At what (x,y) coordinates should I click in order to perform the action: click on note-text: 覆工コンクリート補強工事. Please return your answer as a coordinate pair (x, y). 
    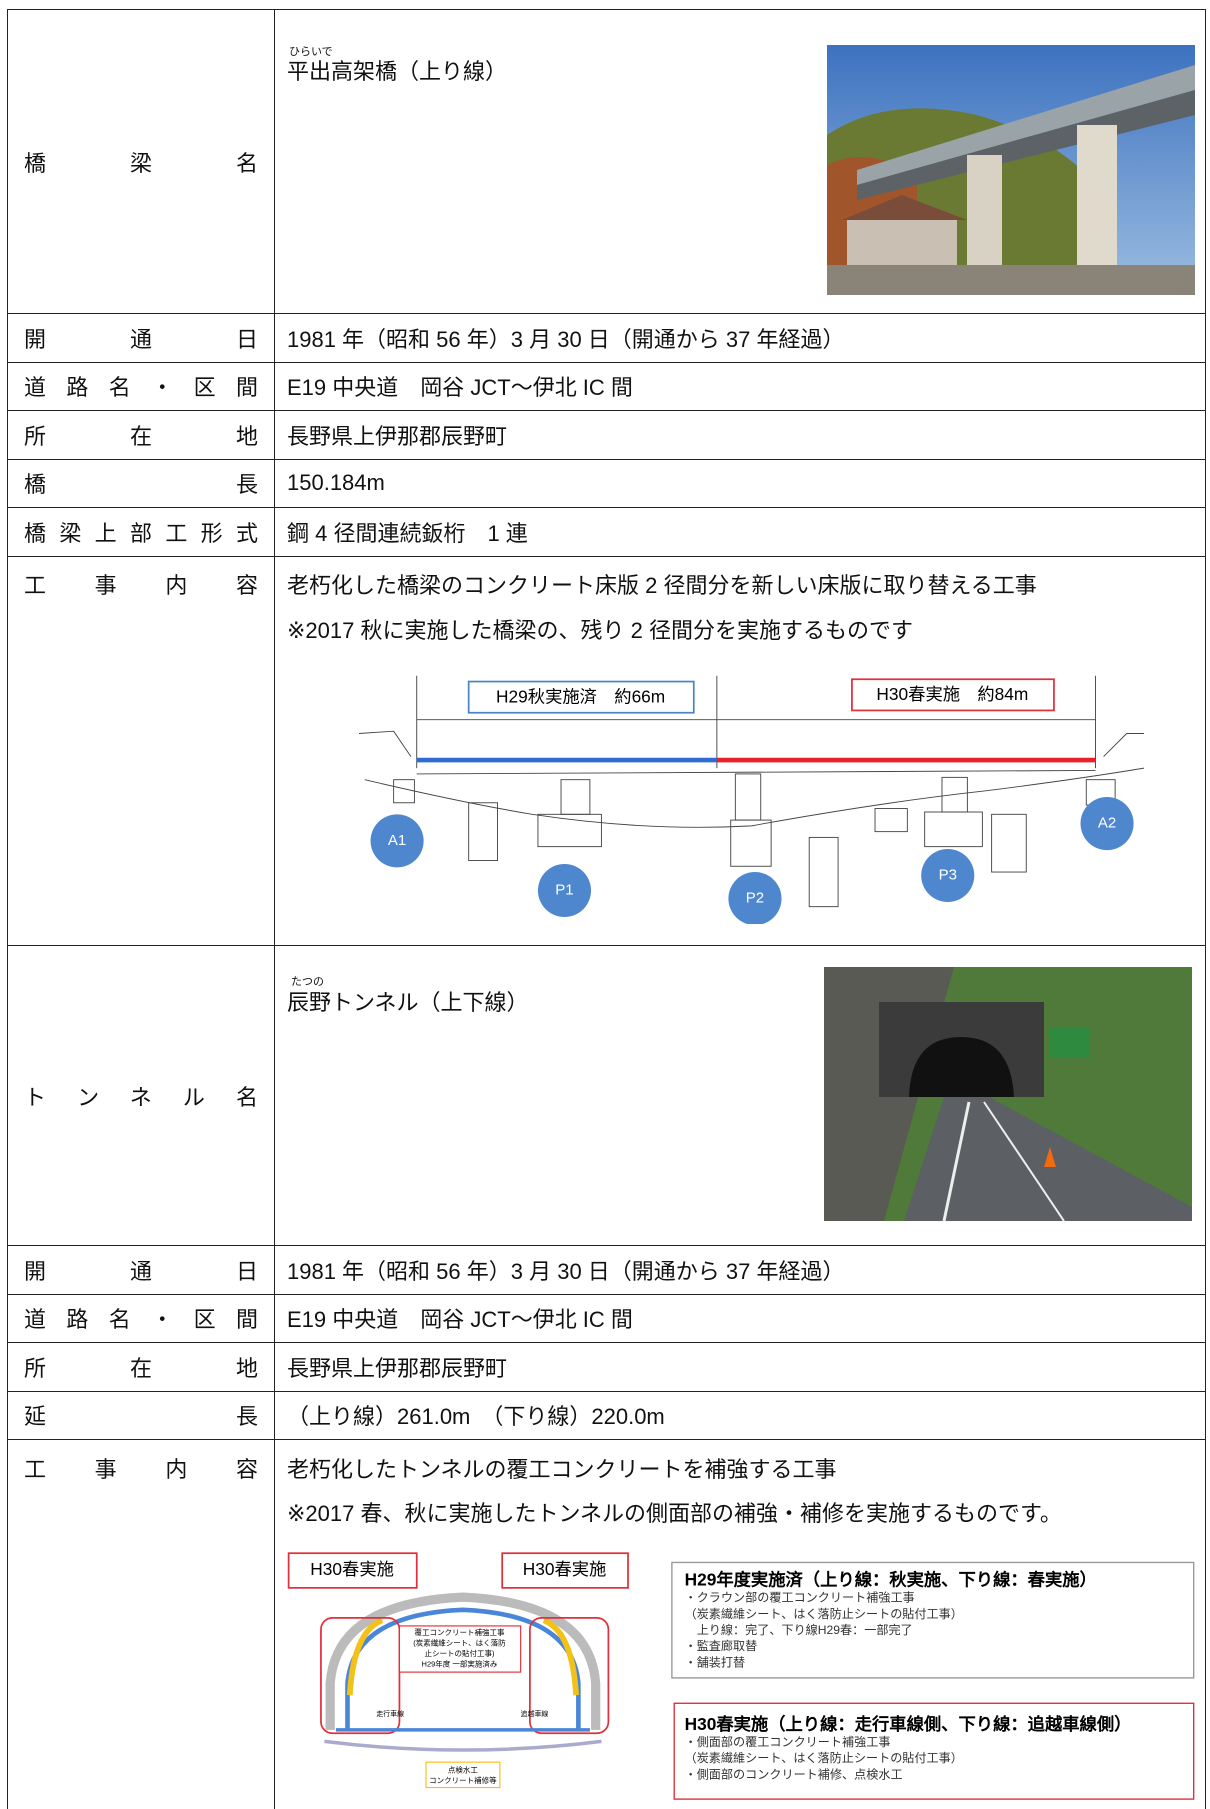
    Looking at the image, I should click on (459, 1632).